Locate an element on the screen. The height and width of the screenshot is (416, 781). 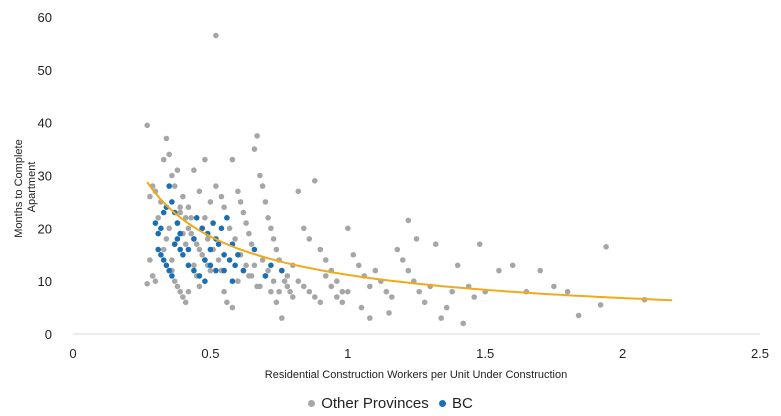
y-tick-label: 50 is located at coordinates (45, 70).